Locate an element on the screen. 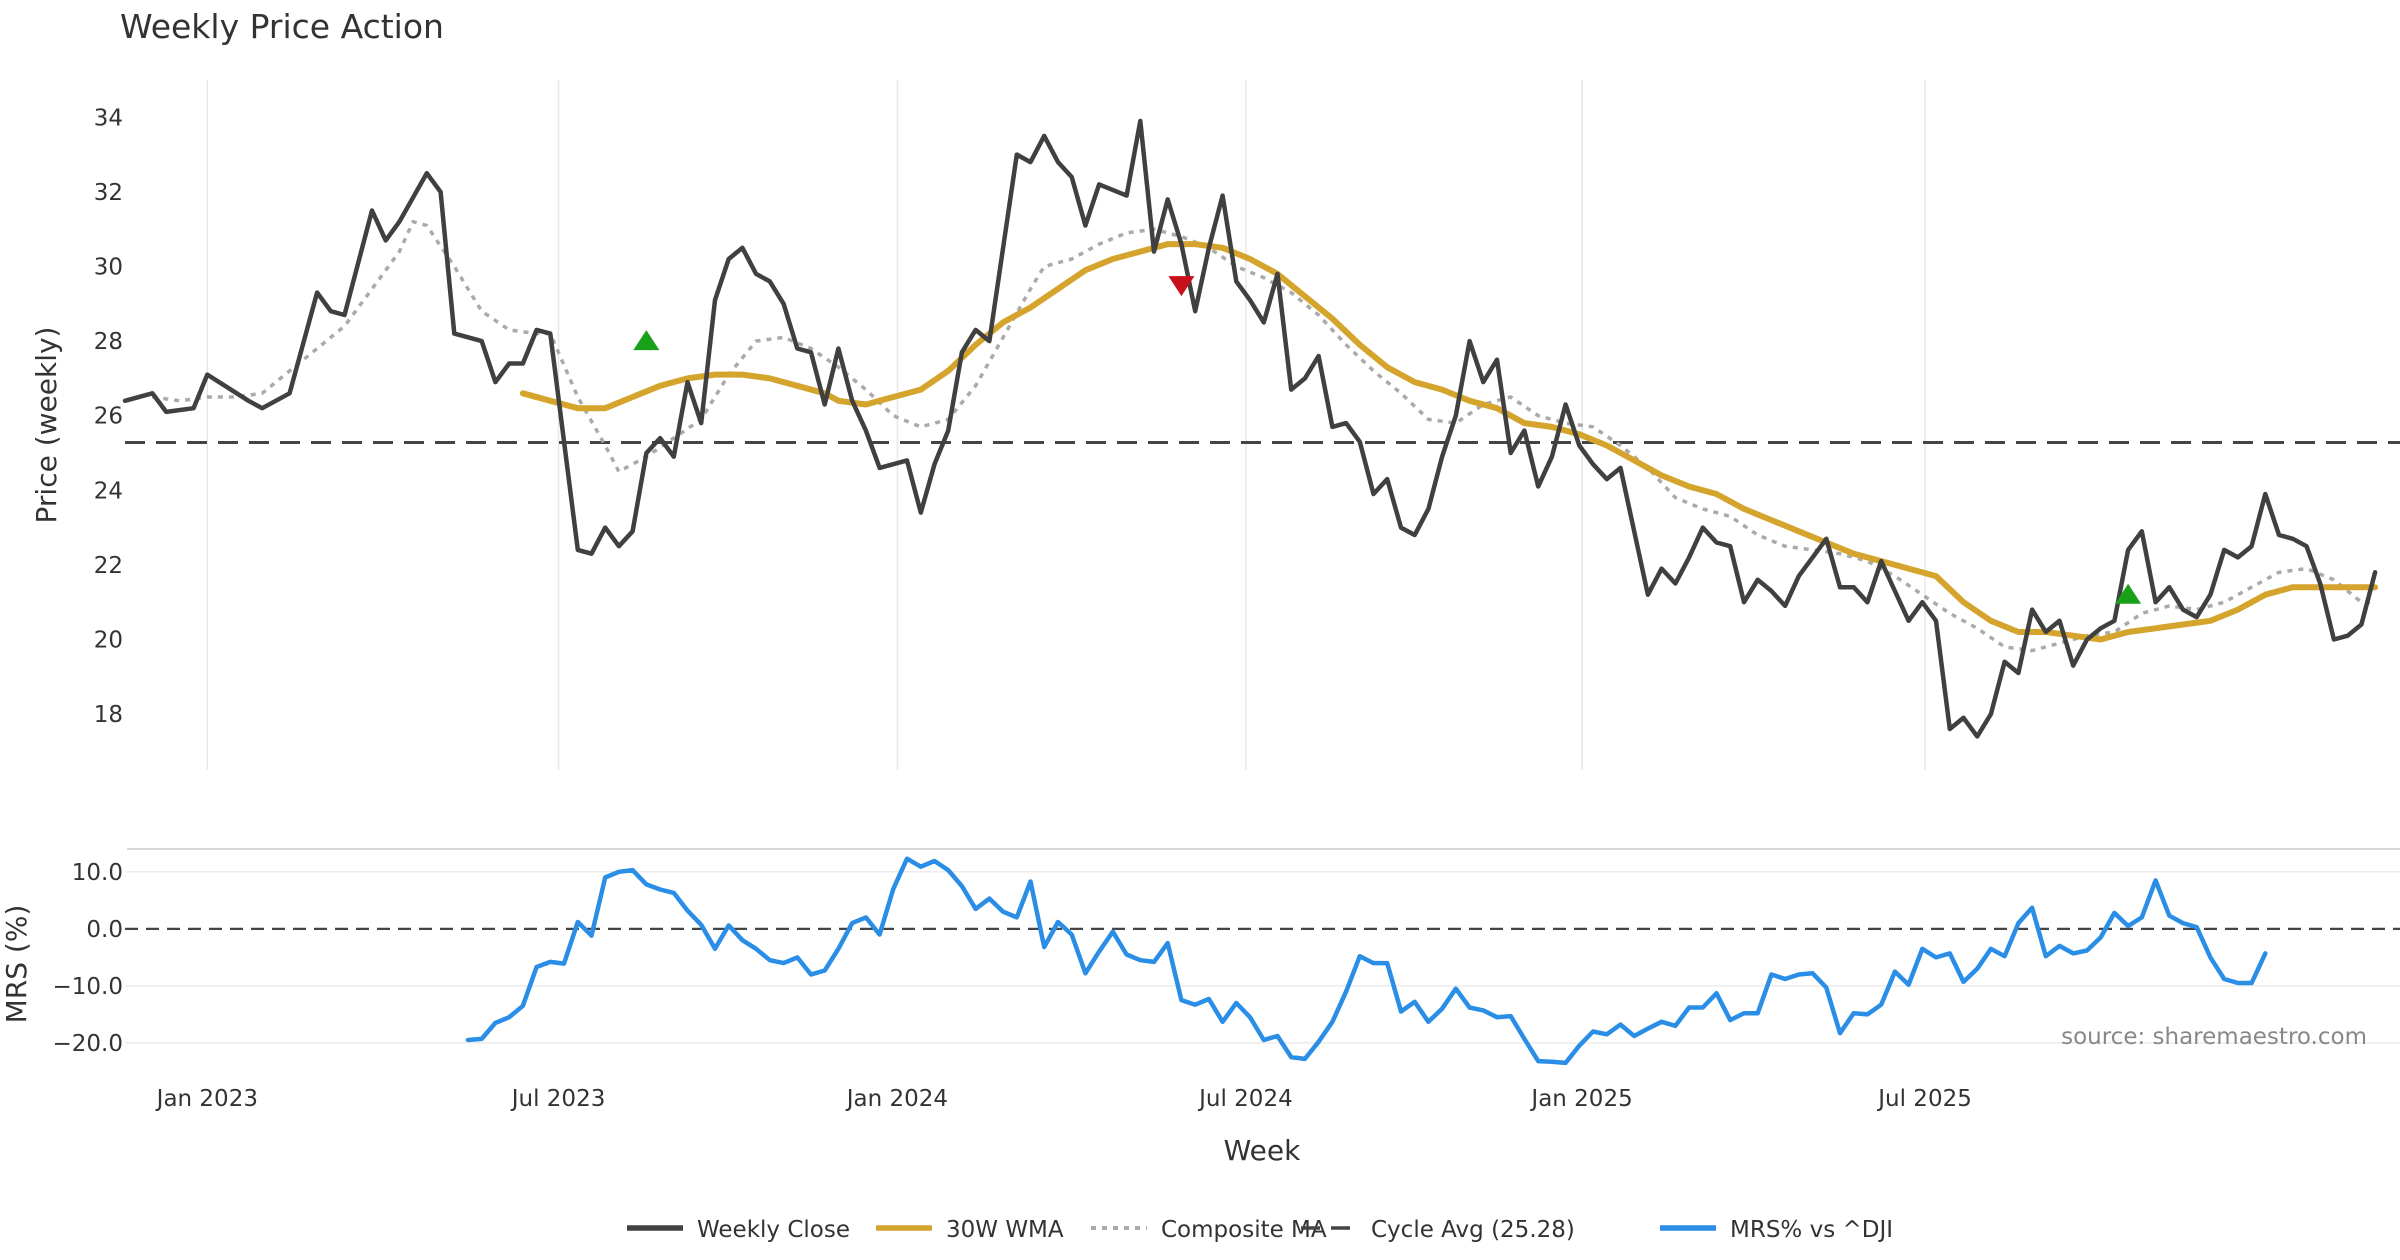 Image resolution: width=2400 pixels, height=1260 pixels. source-note: source: sharemaestro.com is located at coordinates (2214, 1037).